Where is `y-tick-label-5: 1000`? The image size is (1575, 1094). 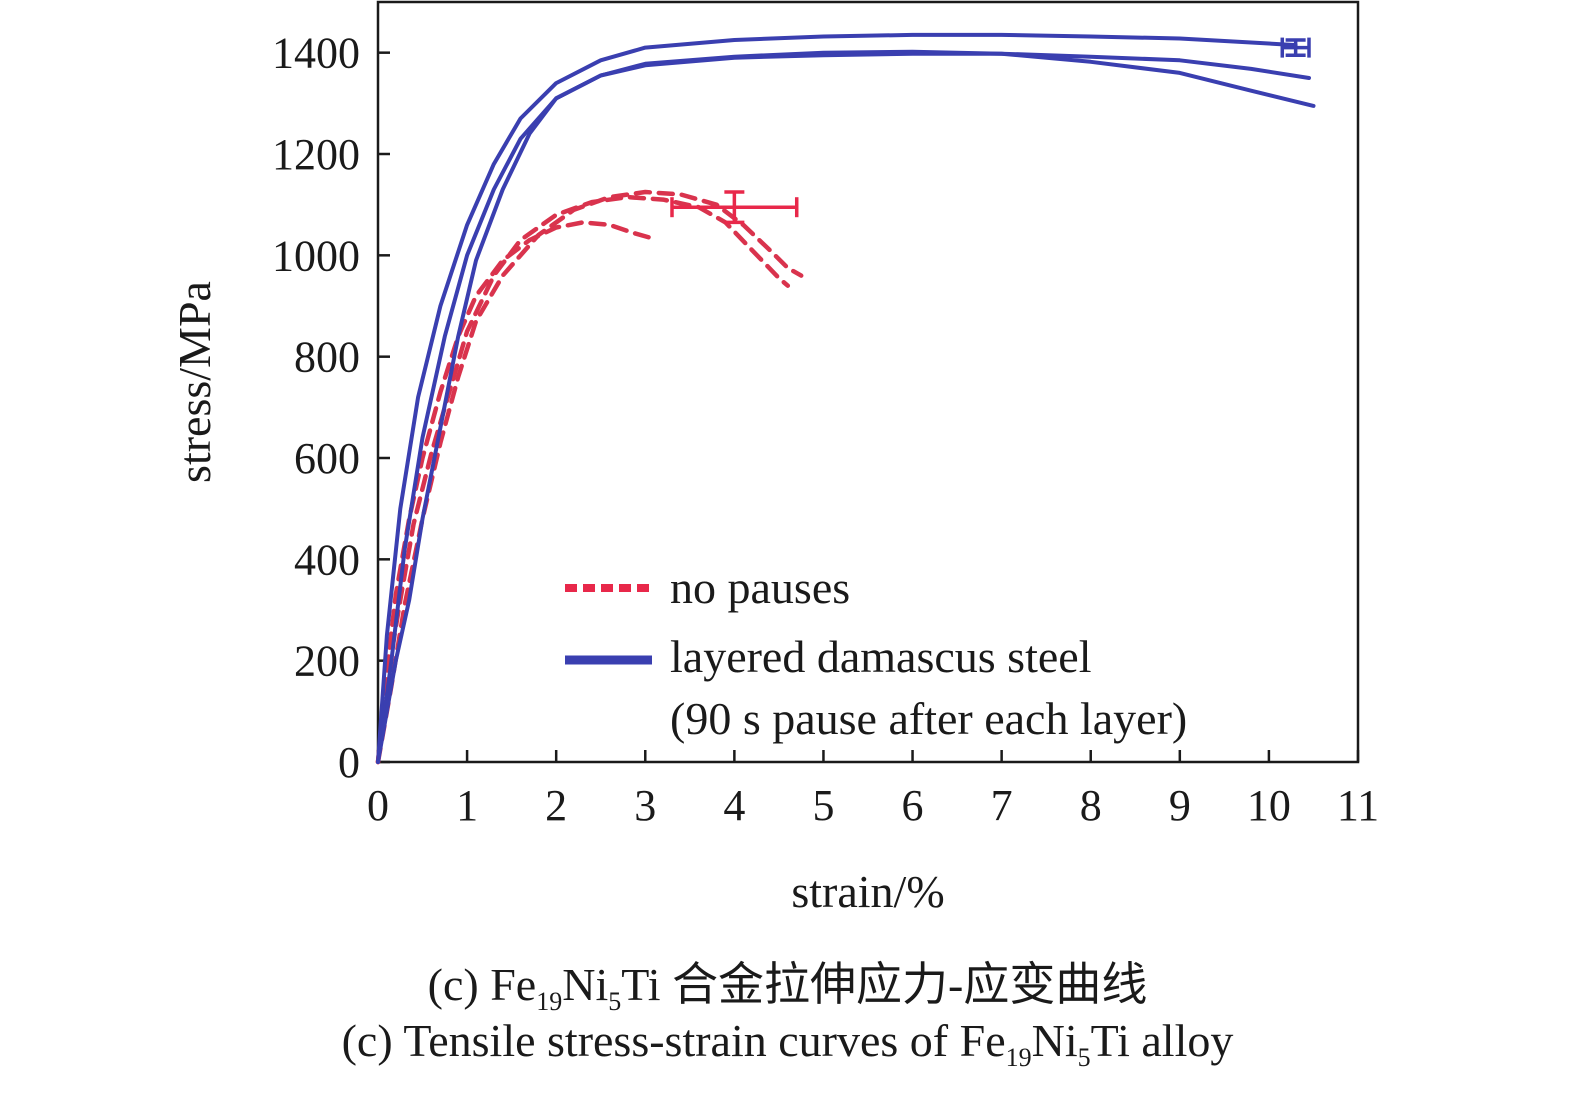
y-tick-label-5: 1000 is located at coordinates (316, 255).